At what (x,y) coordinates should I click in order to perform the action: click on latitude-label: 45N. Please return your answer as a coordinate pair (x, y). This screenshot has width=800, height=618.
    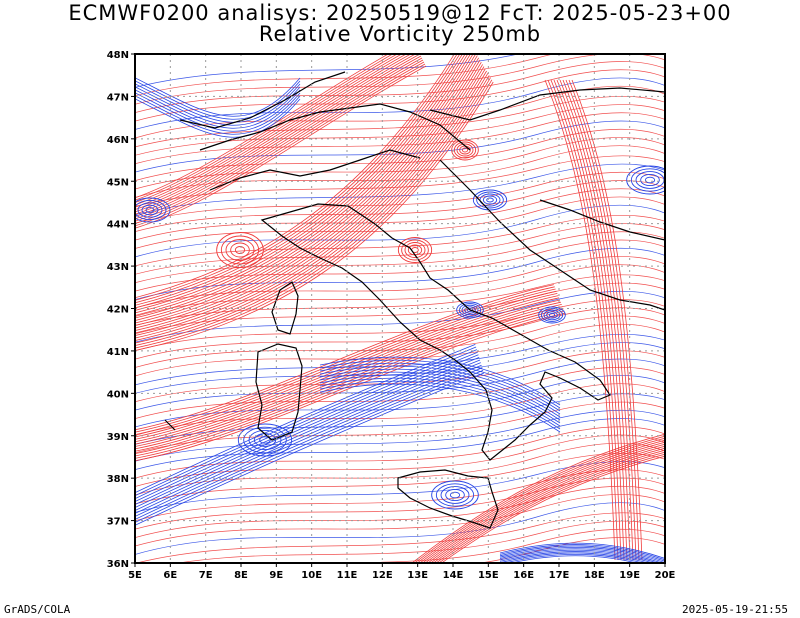
    Looking at the image, I should click on (118, 182).